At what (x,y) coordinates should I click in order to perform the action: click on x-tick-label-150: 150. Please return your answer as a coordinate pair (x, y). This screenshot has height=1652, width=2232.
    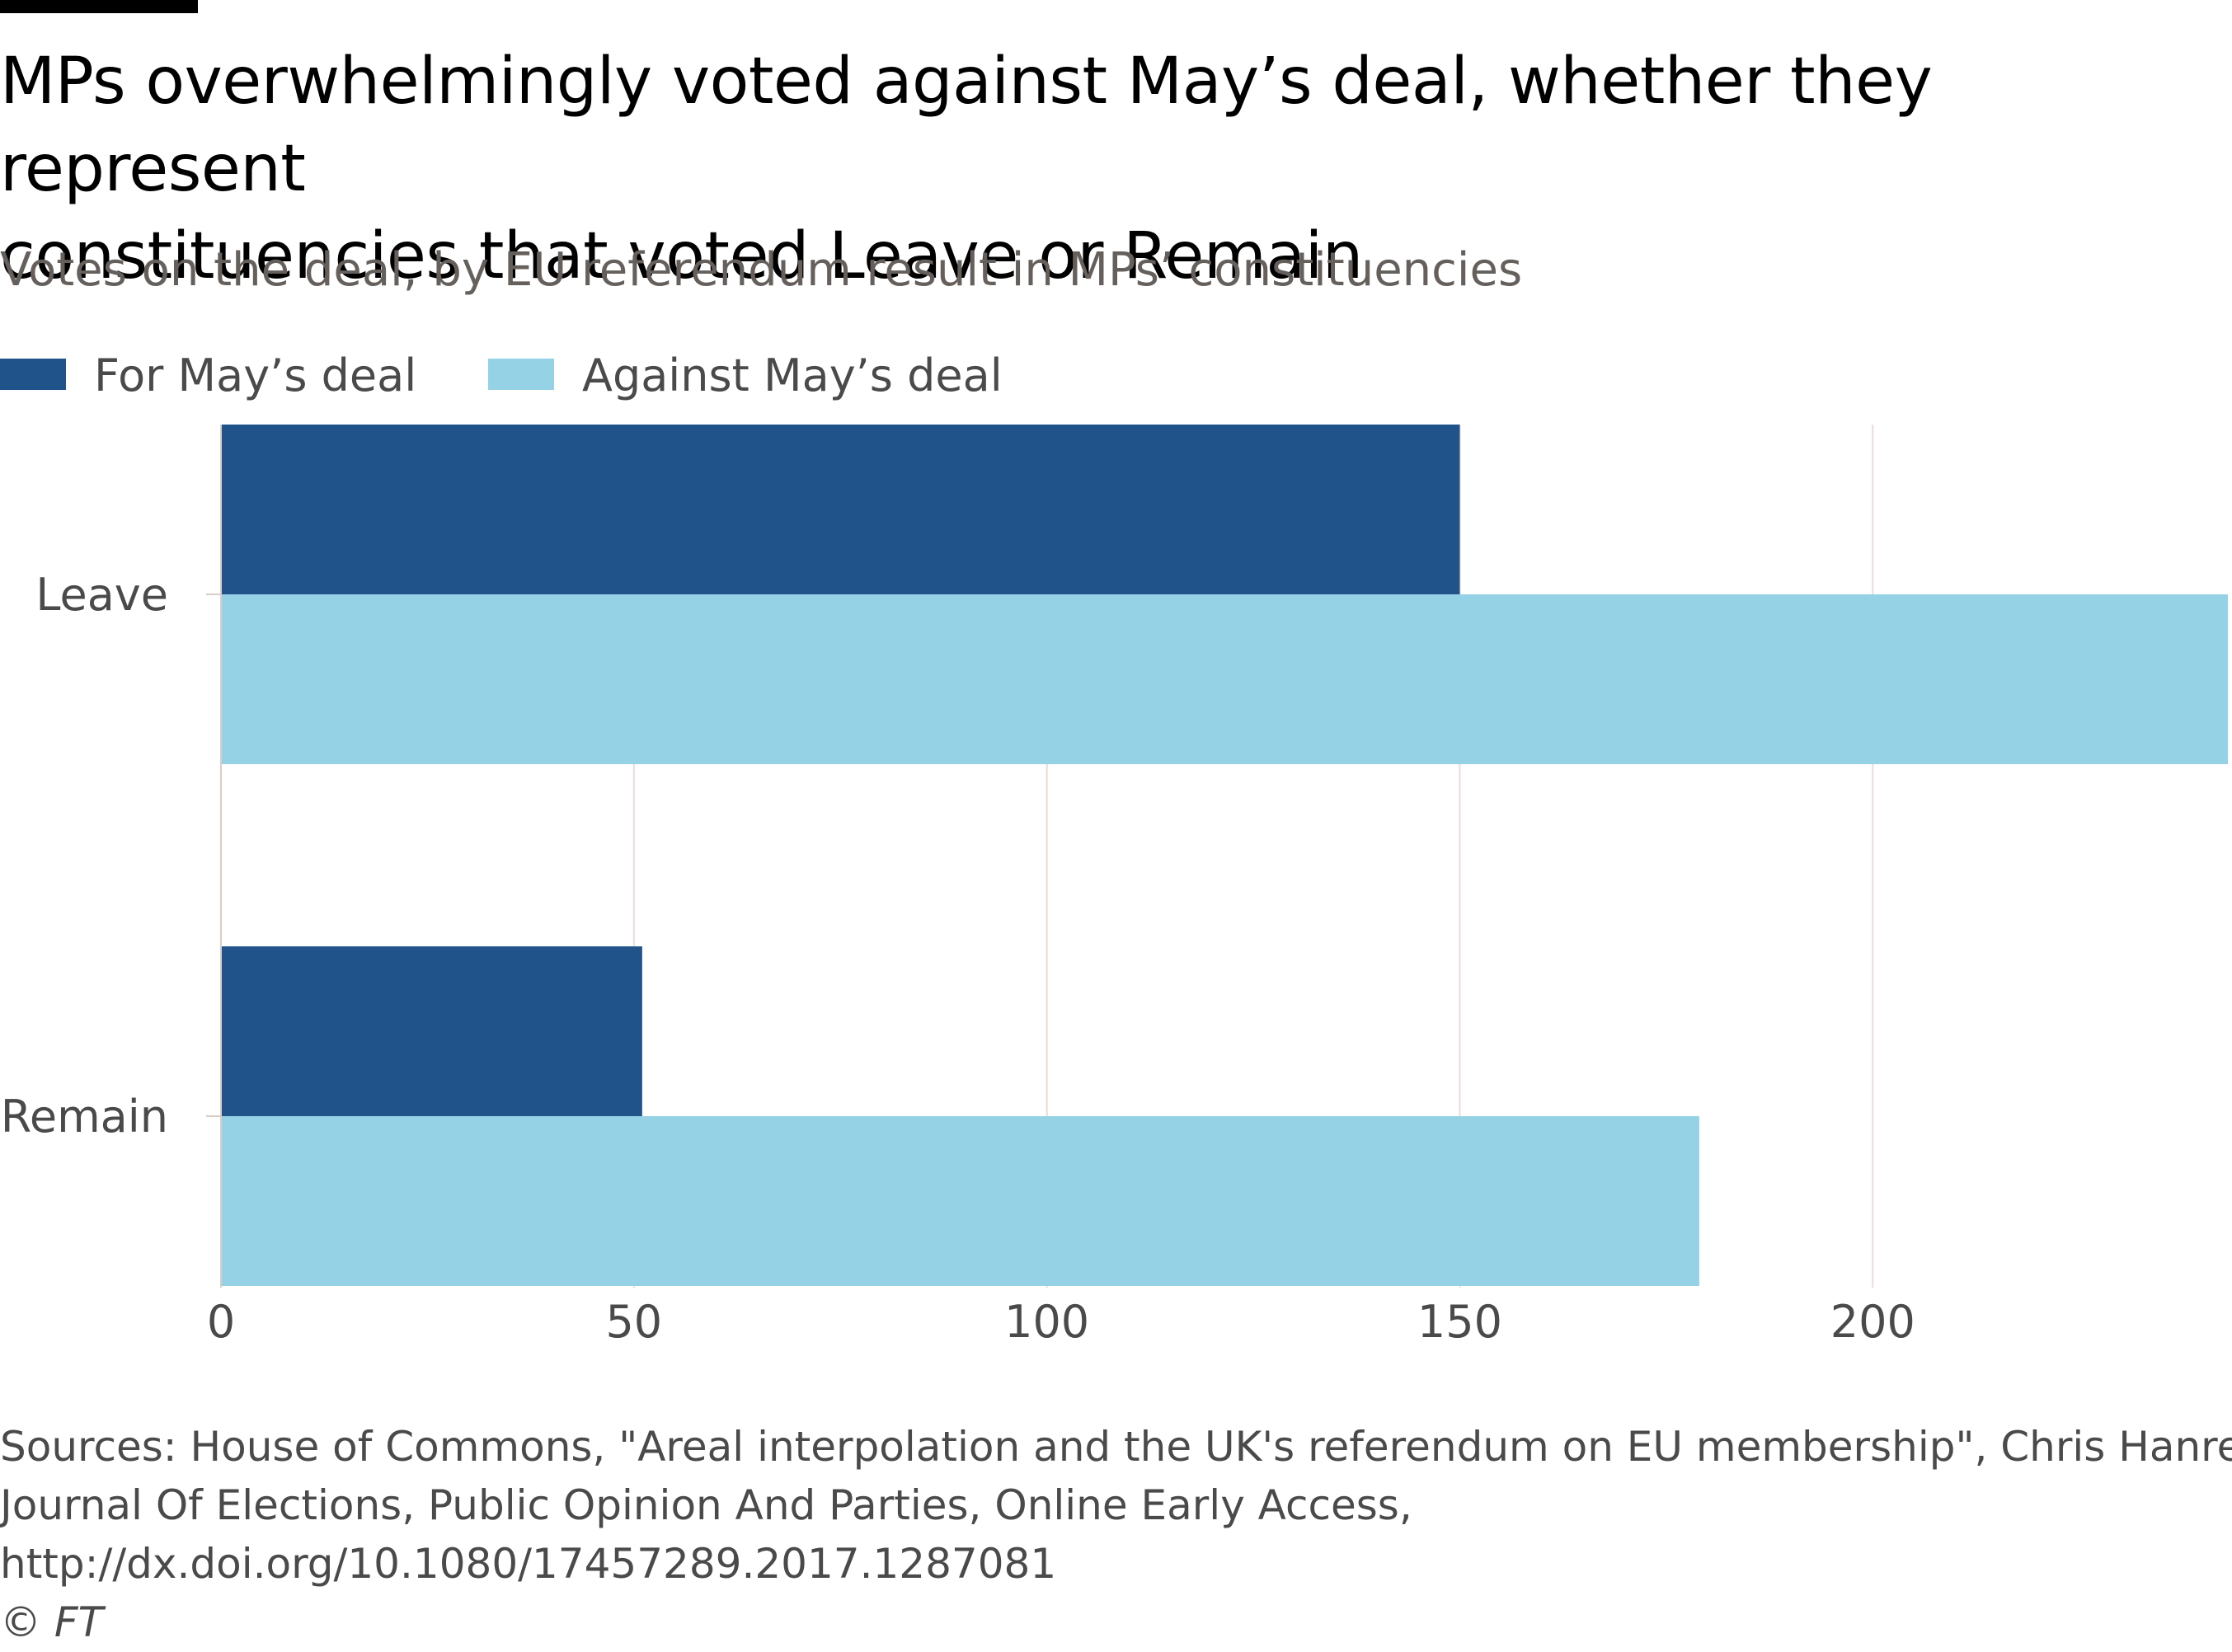
    Looking at the image, I should click on (1459, 1322).